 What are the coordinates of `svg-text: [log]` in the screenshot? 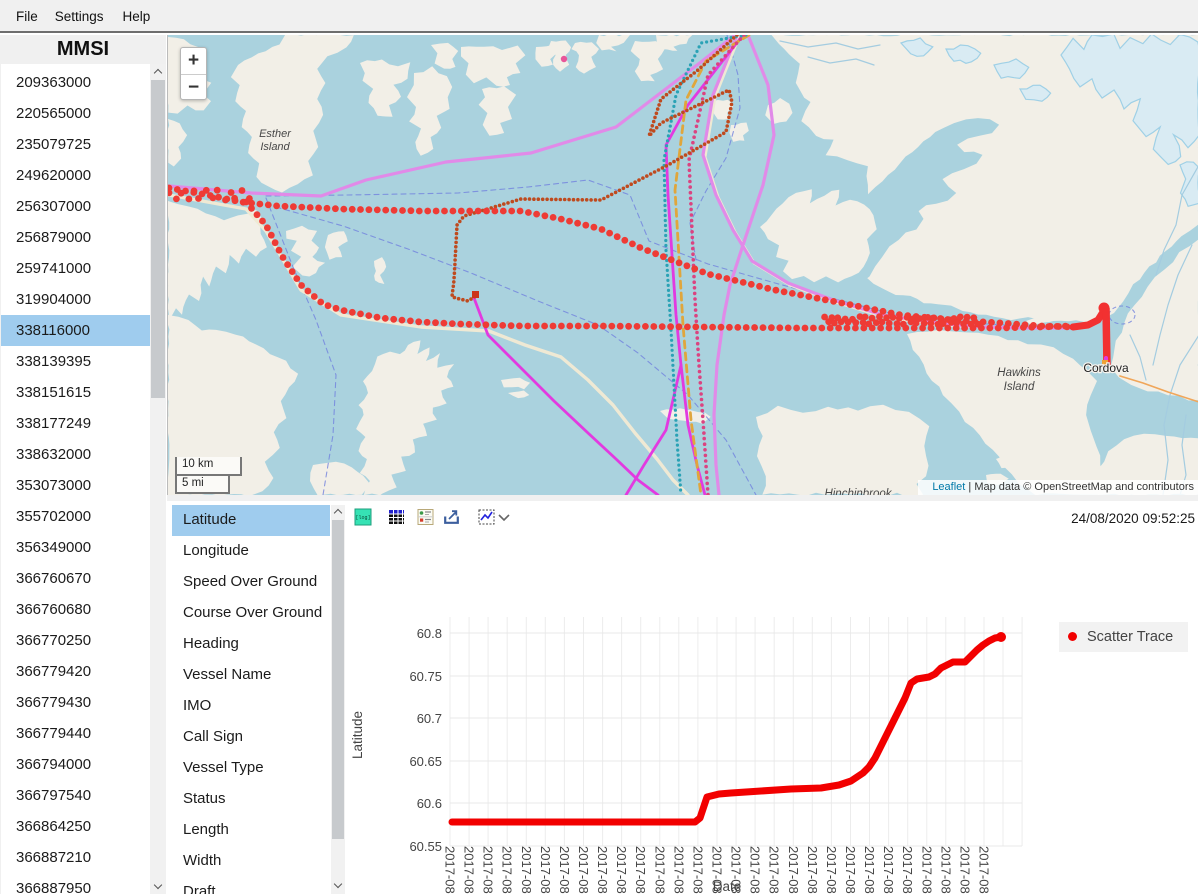 It's located at (362, 518).